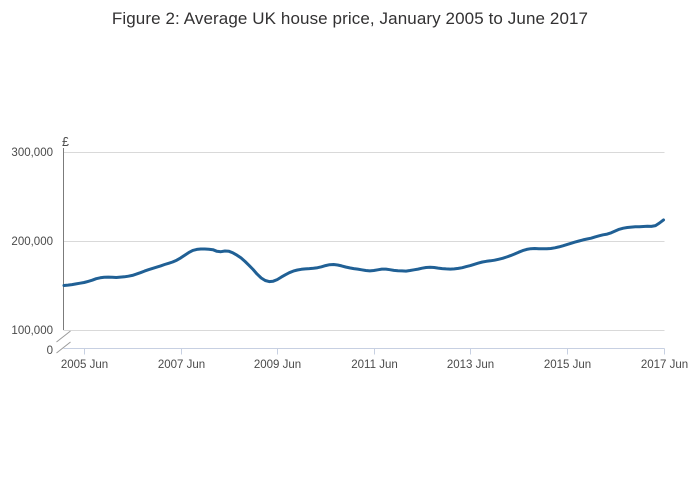 This screenshot has height=502, width=700. Describe the element at coordinates (32, 242) in the screenshot. I see `y-tick-label: 200,000` at that location.